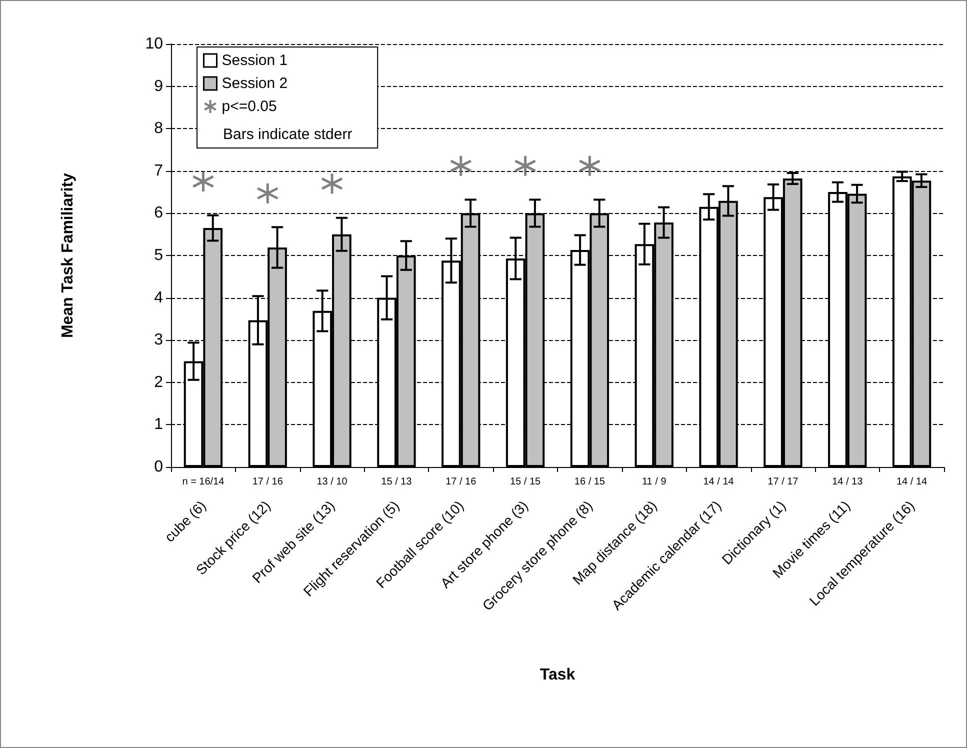 This screenshot has height=748, width=967. What do you see at coordinates (159, 213) in the screenshot?
I see `y-tick-label: 6` at bounding box center [159, 213].